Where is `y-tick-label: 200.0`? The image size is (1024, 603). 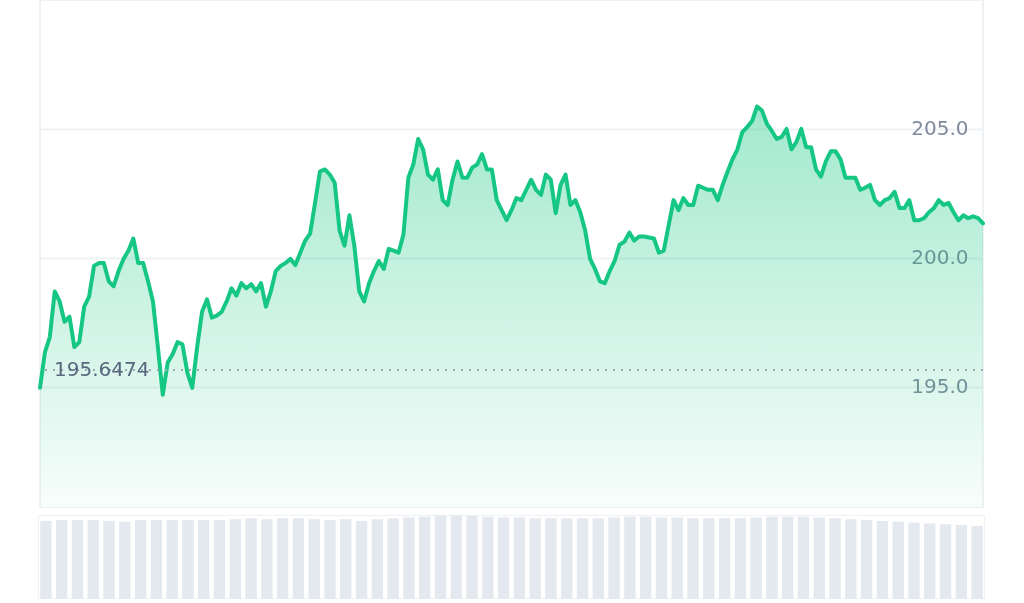
y-tick-label: 200.0 is located at coordinates (940, 257).